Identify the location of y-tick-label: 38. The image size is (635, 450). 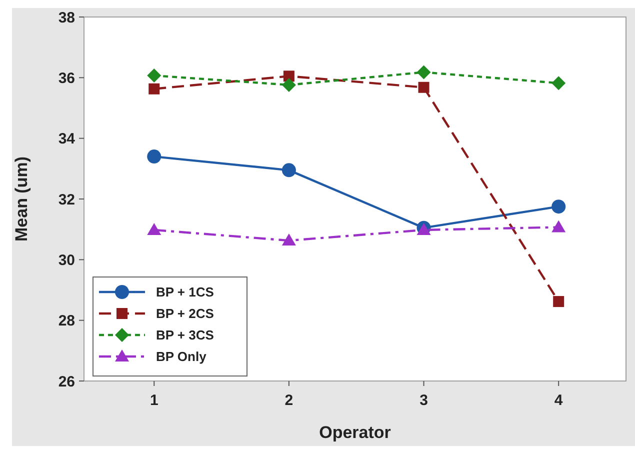
(66, 17).